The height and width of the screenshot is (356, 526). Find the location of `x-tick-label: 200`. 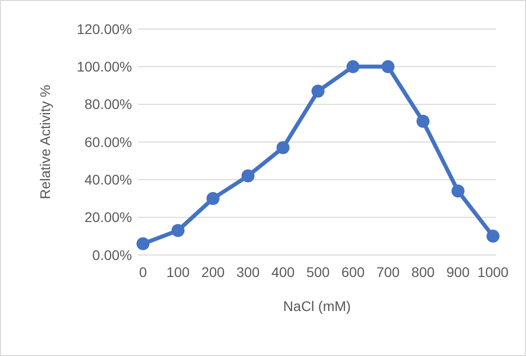

x-tick-label: 200 is located at coordinates (213, 272).